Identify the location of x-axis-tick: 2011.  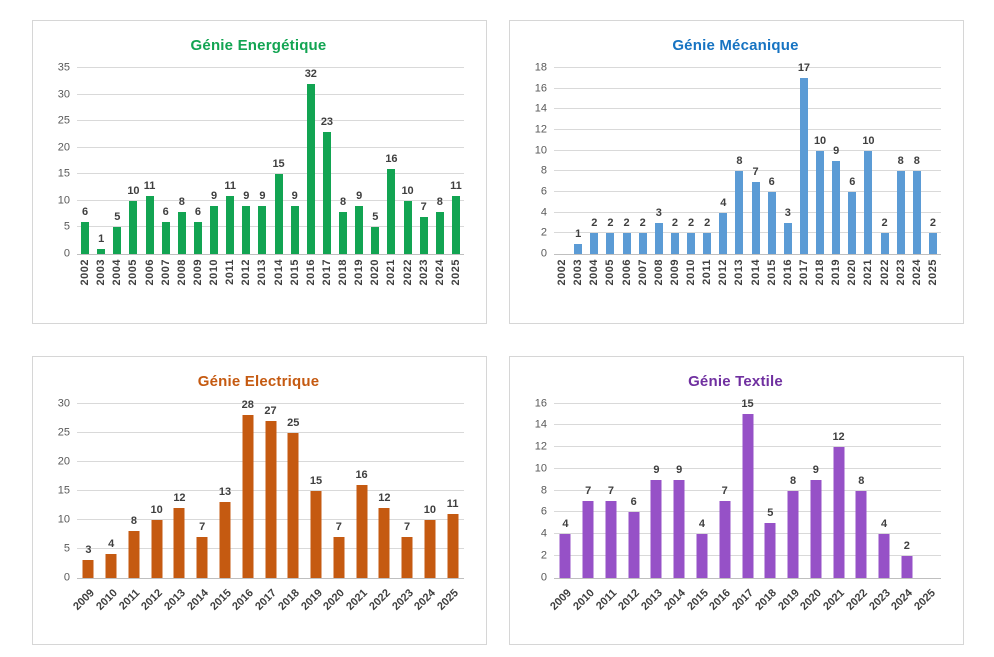
(707, 280).